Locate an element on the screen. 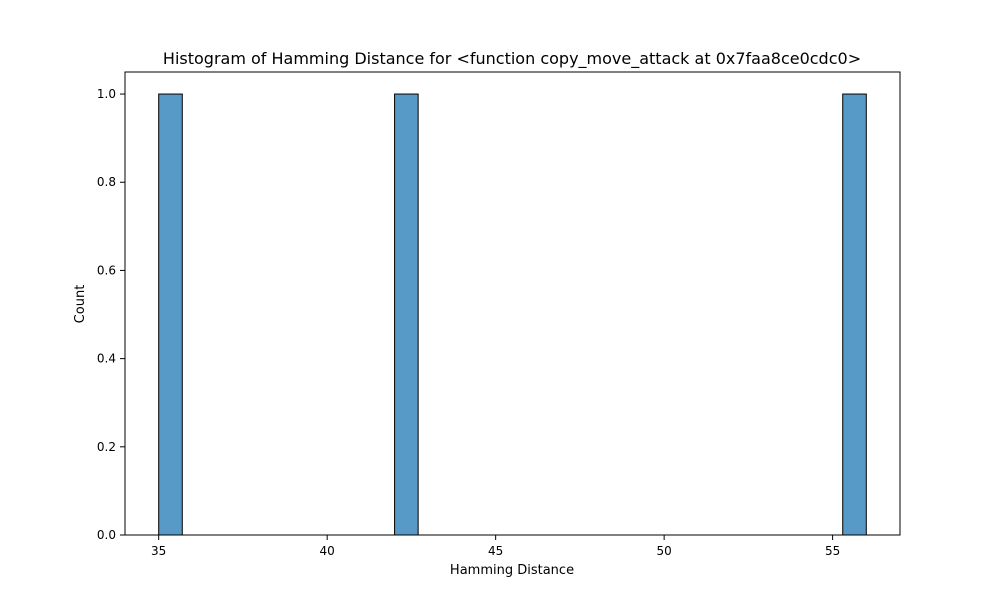 The image size is (1000, 604). y-tick-label: 0.8 is located at coordinates (106, 182).